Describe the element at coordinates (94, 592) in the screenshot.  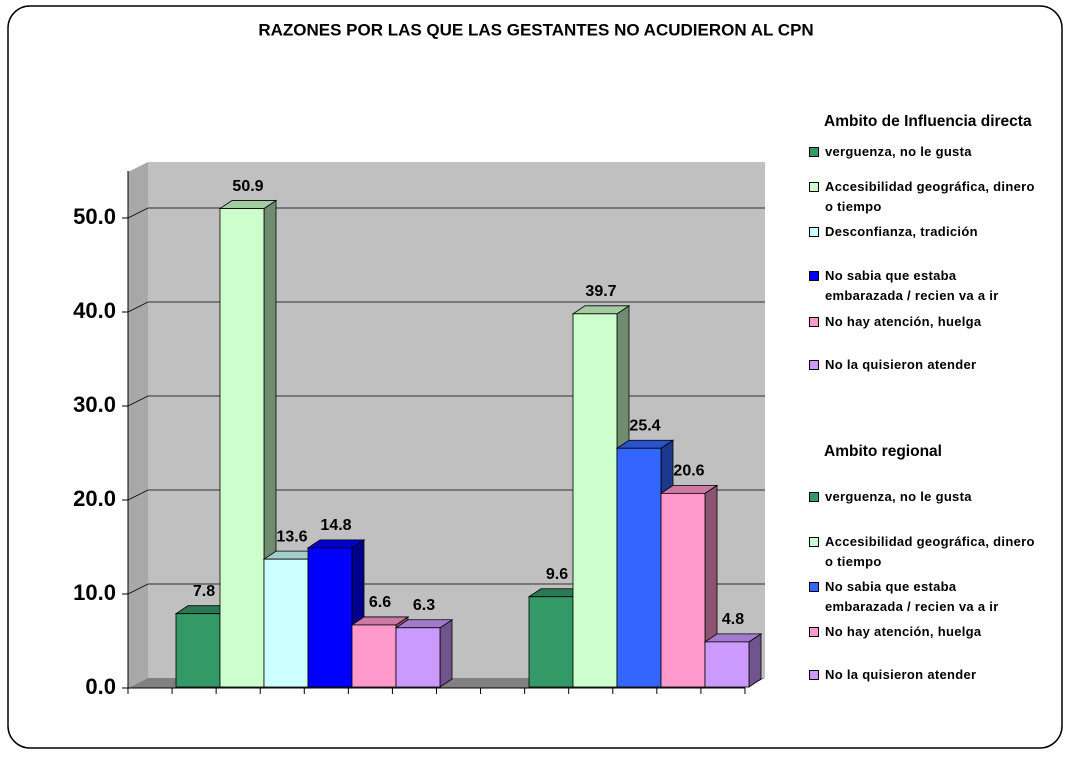
I see `y-tick-label: 10.0` at that location.